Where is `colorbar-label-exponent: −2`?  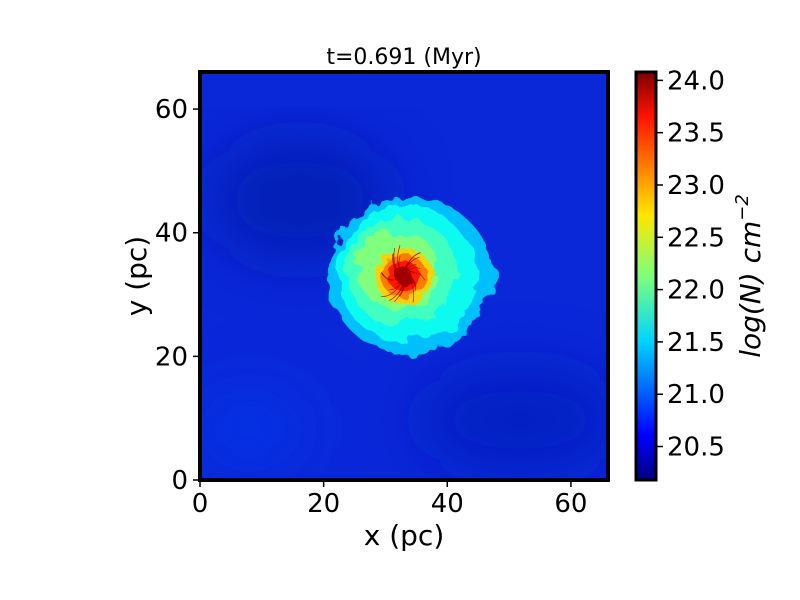
colorbar-label-exponent: −2 is located at coordinates (742, 207).